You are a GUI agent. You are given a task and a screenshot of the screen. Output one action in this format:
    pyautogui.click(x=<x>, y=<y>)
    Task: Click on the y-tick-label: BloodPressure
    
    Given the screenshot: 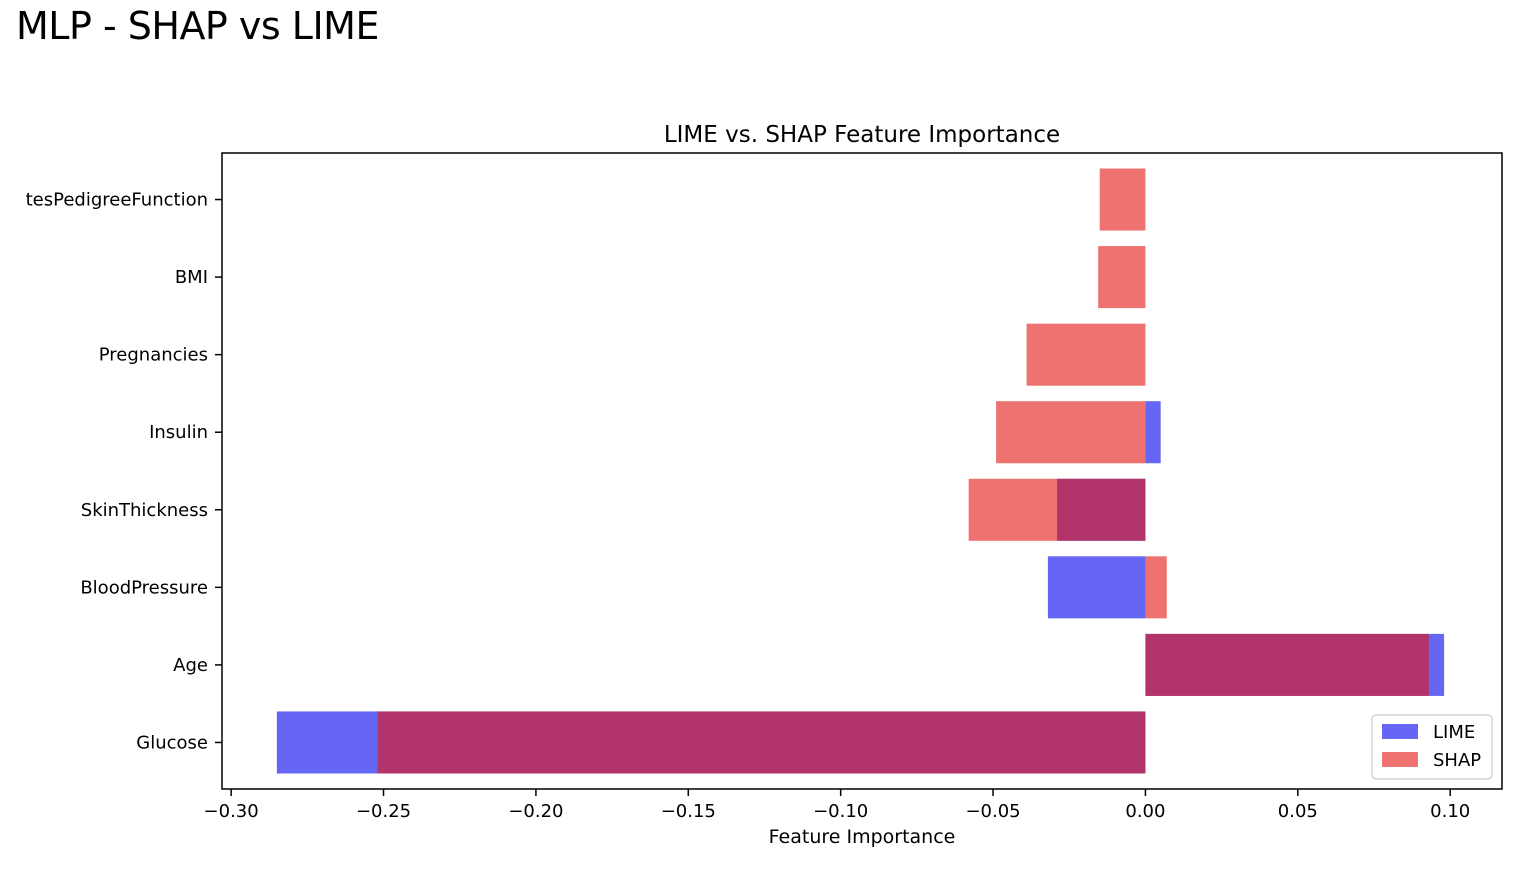 What is the action you would take?
    pyautogui.click(x=144, y=587)
    